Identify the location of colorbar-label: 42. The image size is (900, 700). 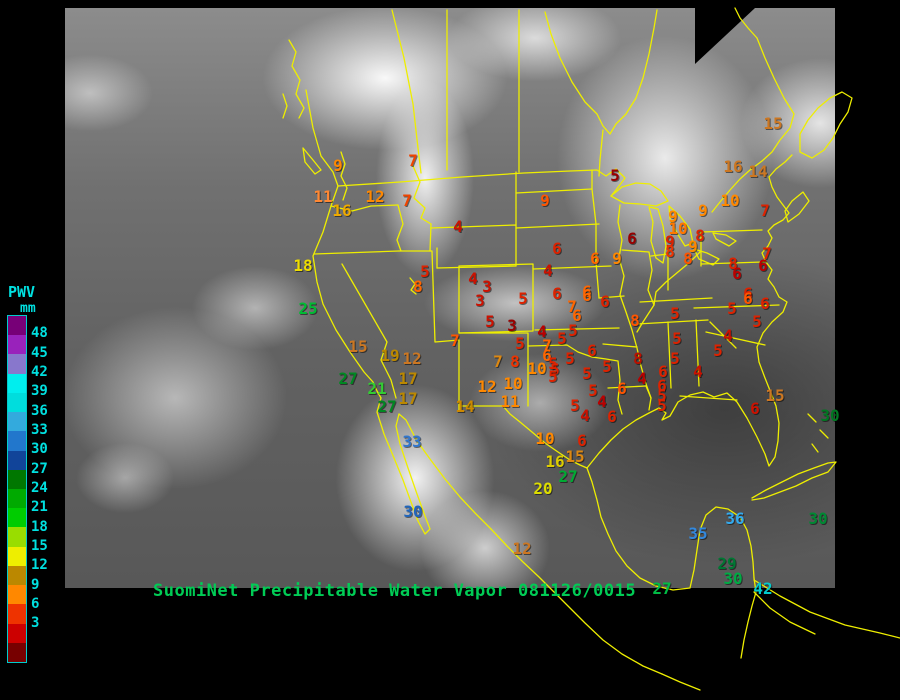
(39, 372).